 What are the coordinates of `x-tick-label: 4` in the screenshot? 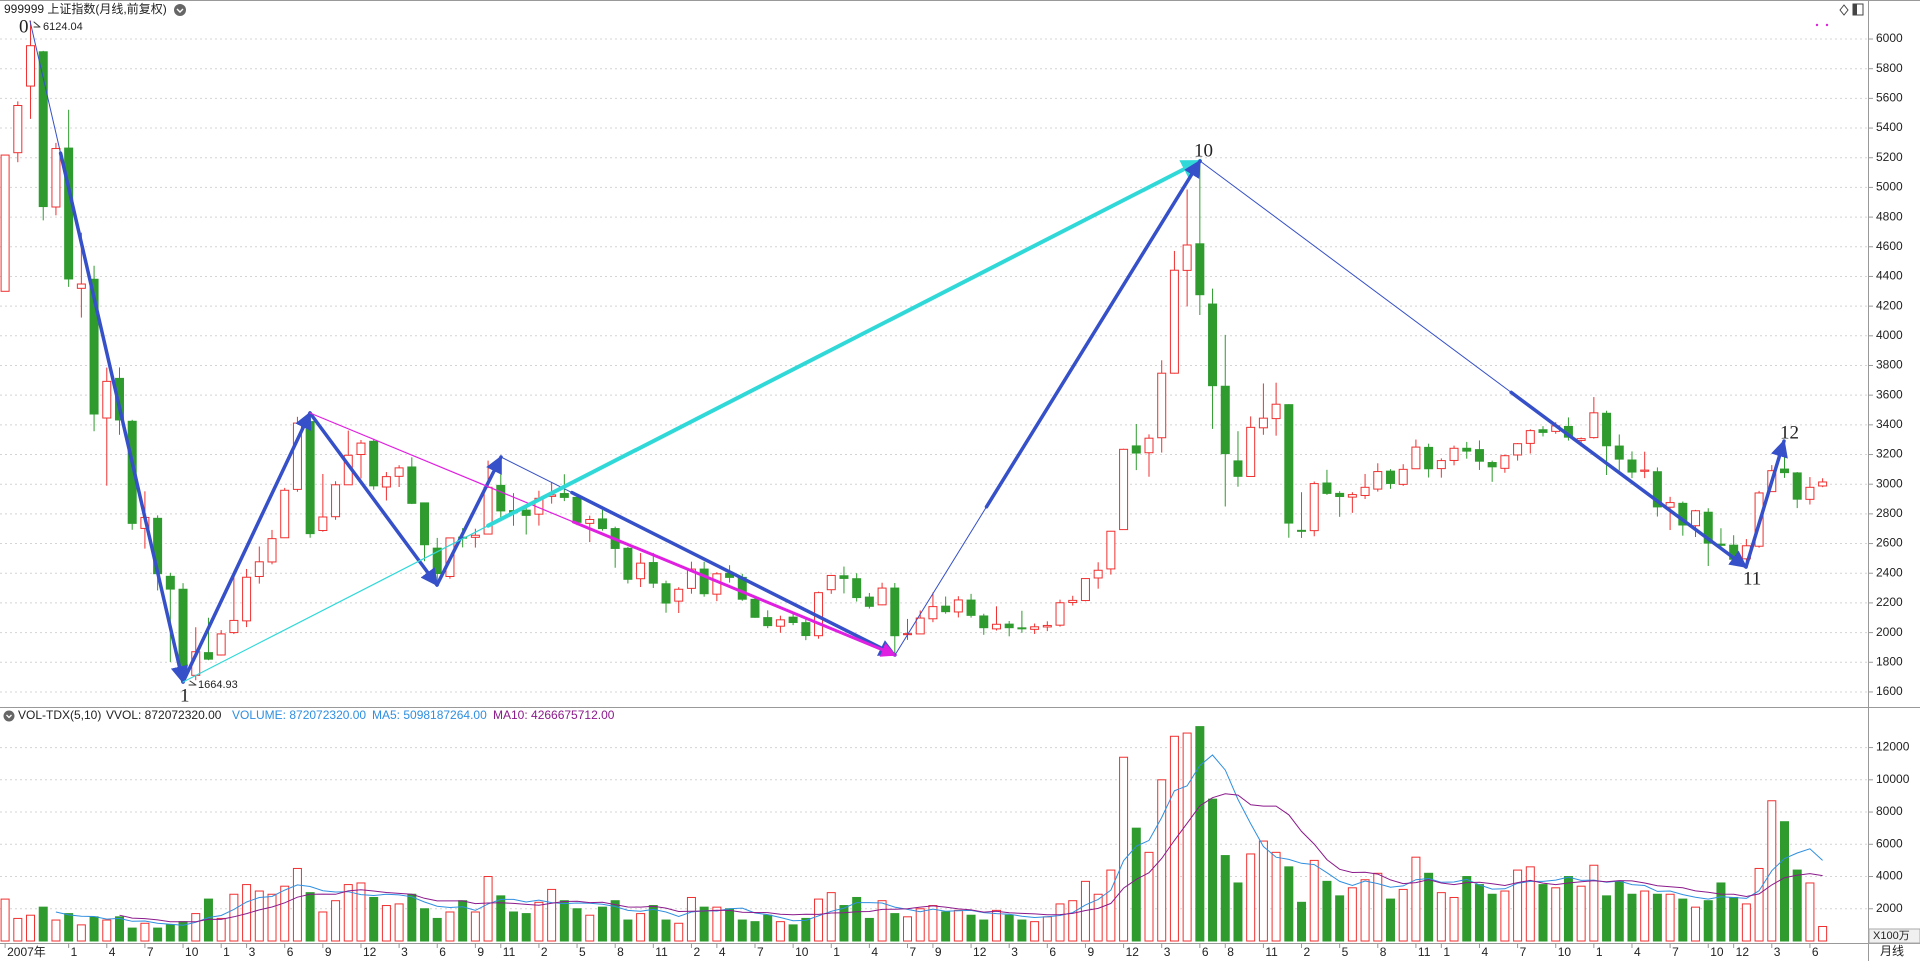 It's located at (874, 952).